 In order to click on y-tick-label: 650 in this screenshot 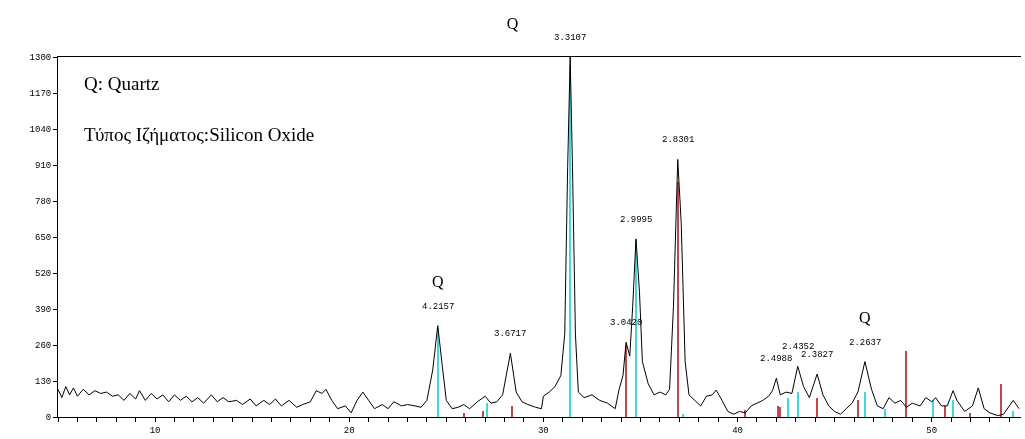, I will do `click(43, 238)`.